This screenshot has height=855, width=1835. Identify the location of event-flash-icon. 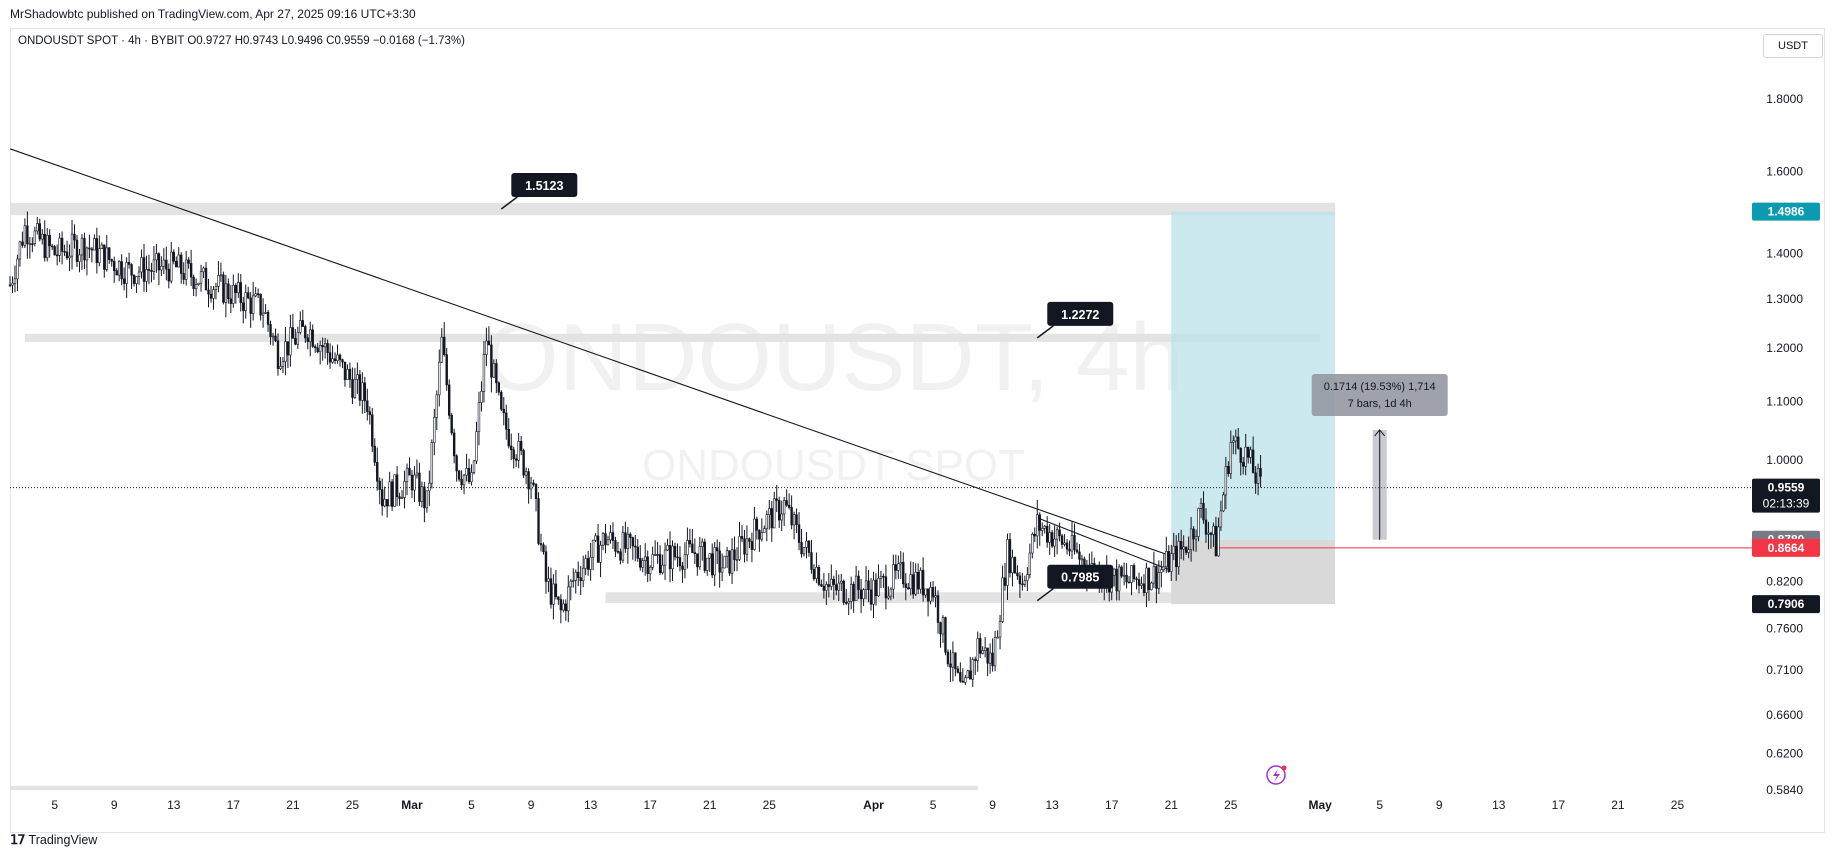
(1276, 775).